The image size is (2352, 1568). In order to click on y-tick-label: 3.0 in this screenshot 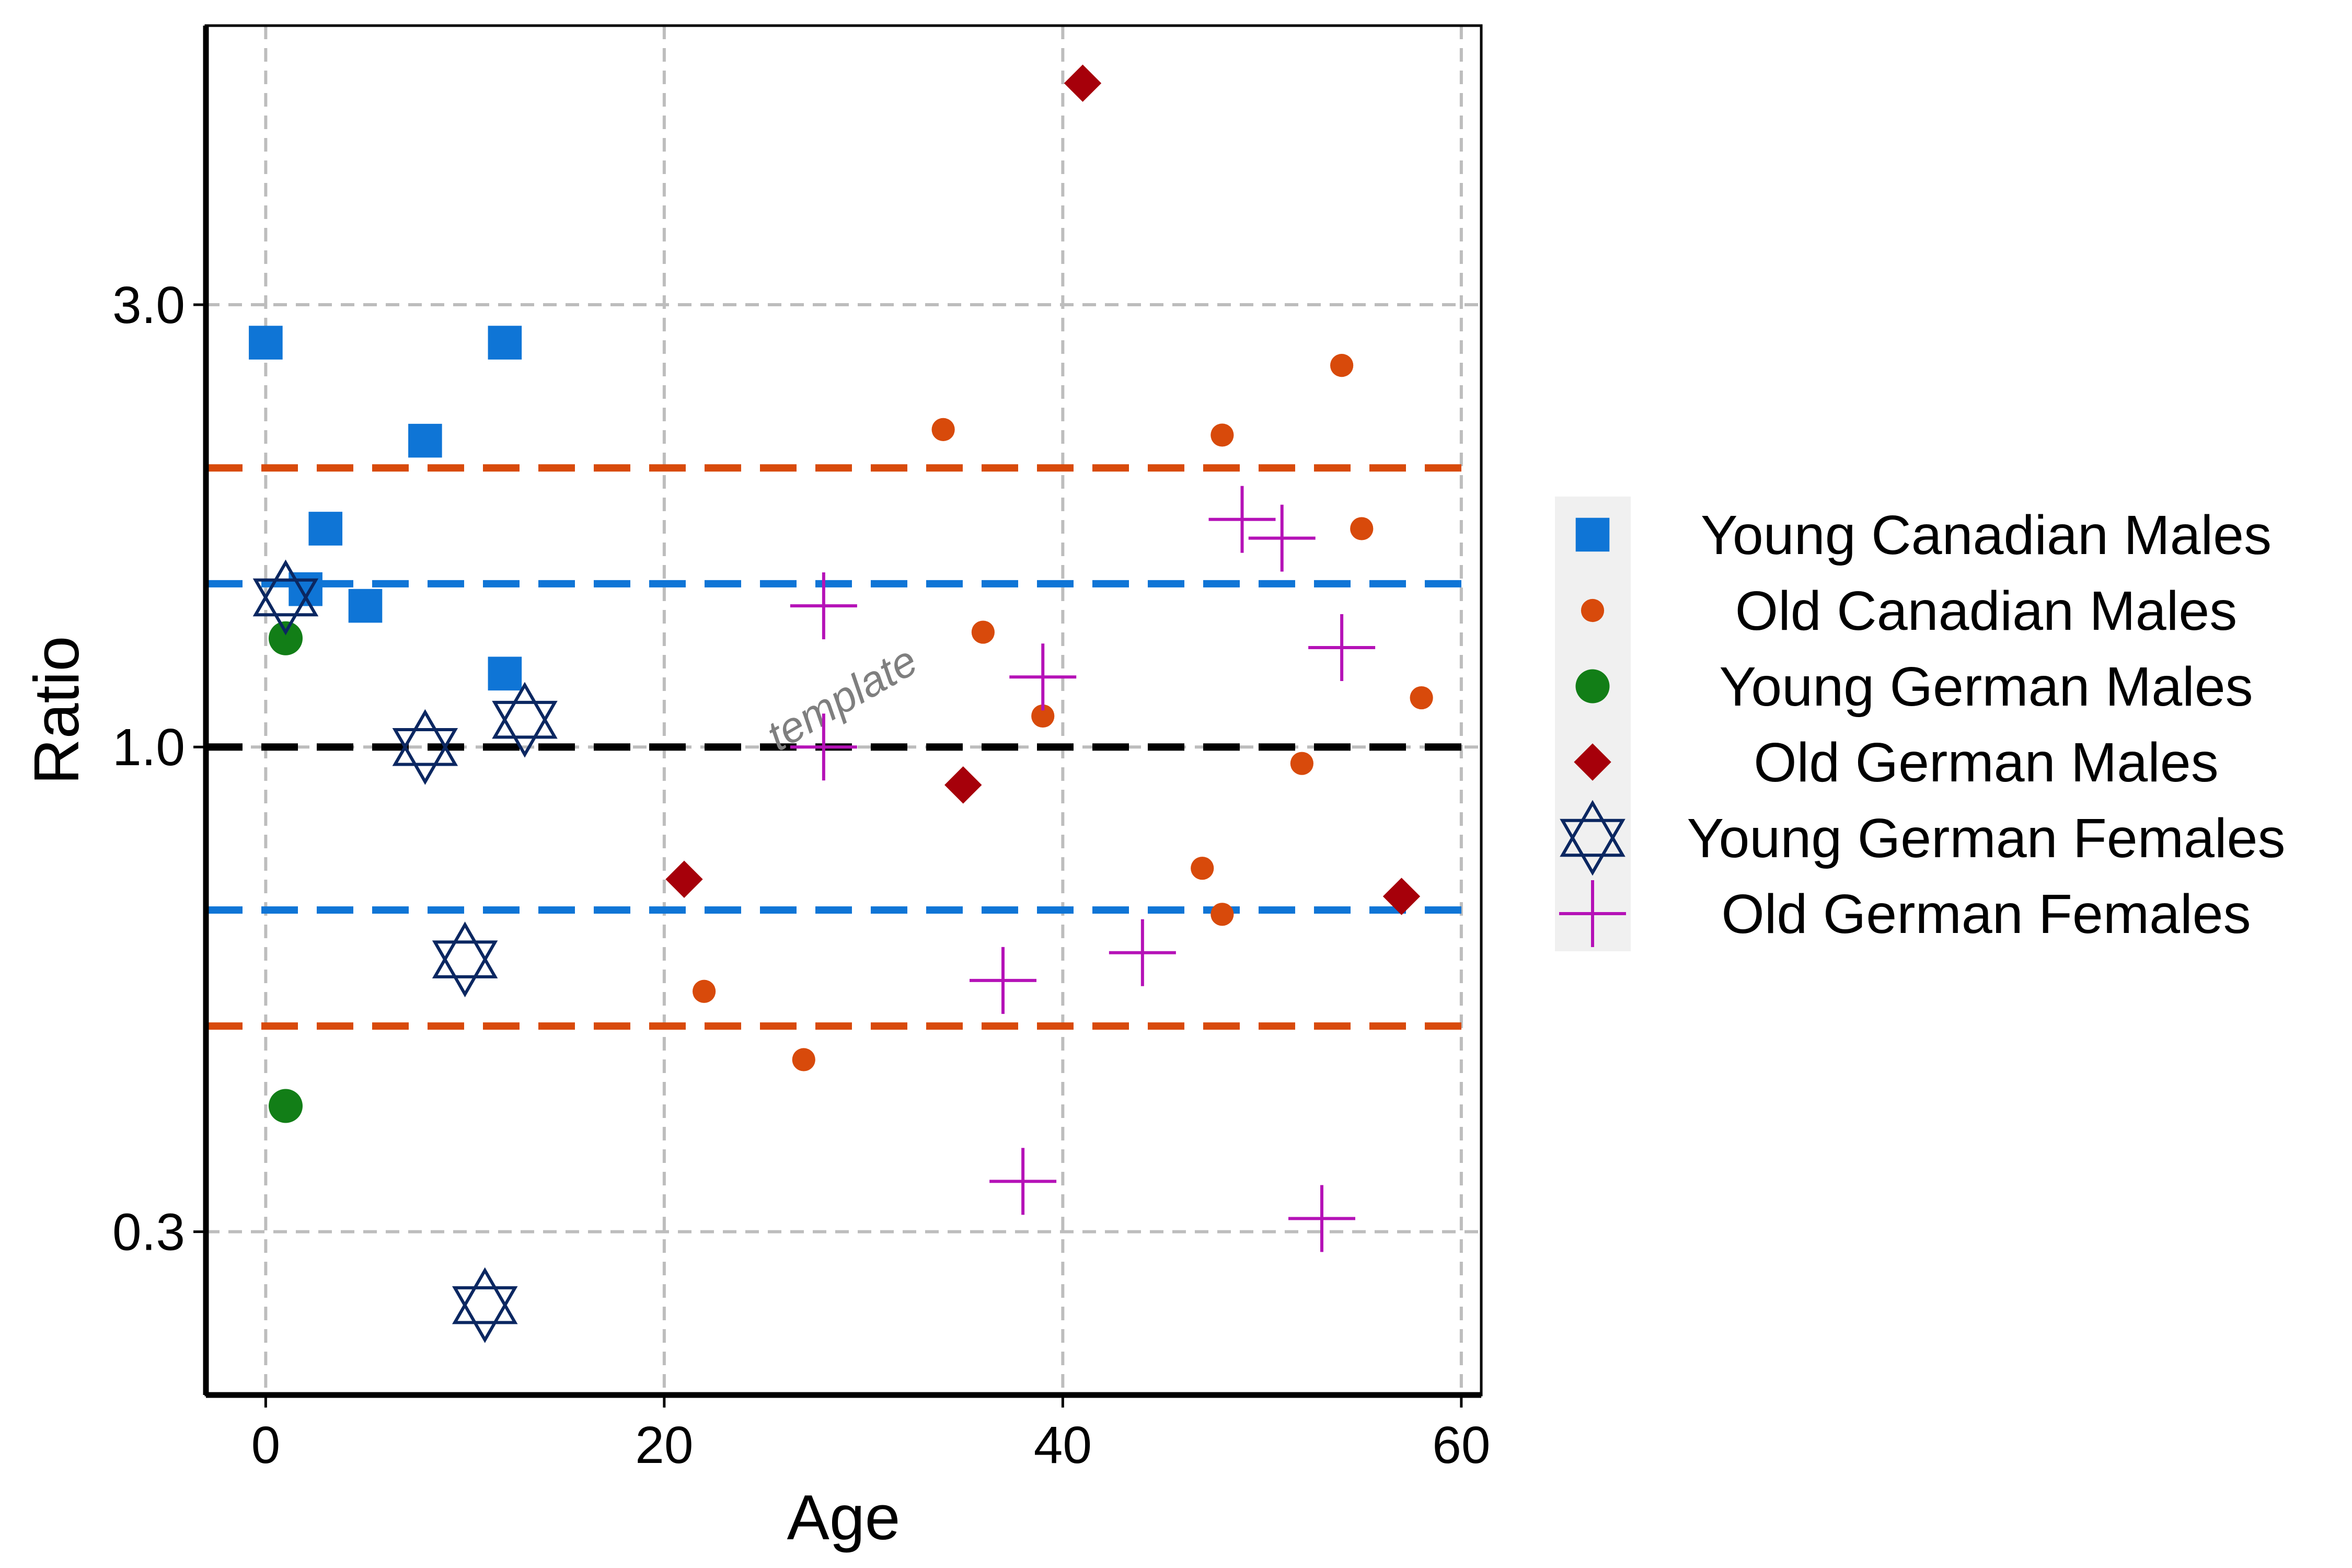, I will do `click(148, 305)`.